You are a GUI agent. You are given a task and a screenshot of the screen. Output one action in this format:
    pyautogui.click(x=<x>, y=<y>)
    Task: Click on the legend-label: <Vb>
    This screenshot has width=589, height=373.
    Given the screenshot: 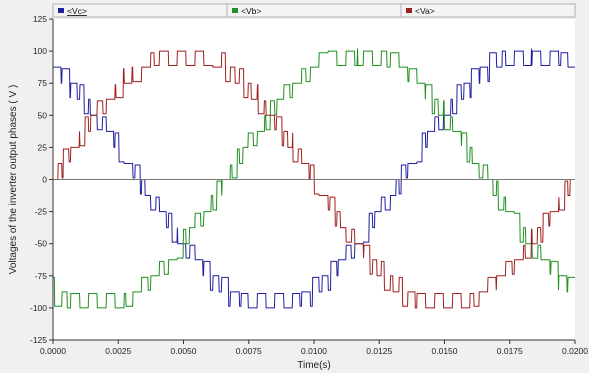 What is the action you would take?
    pyautogui.click(x=251, y=11)
    